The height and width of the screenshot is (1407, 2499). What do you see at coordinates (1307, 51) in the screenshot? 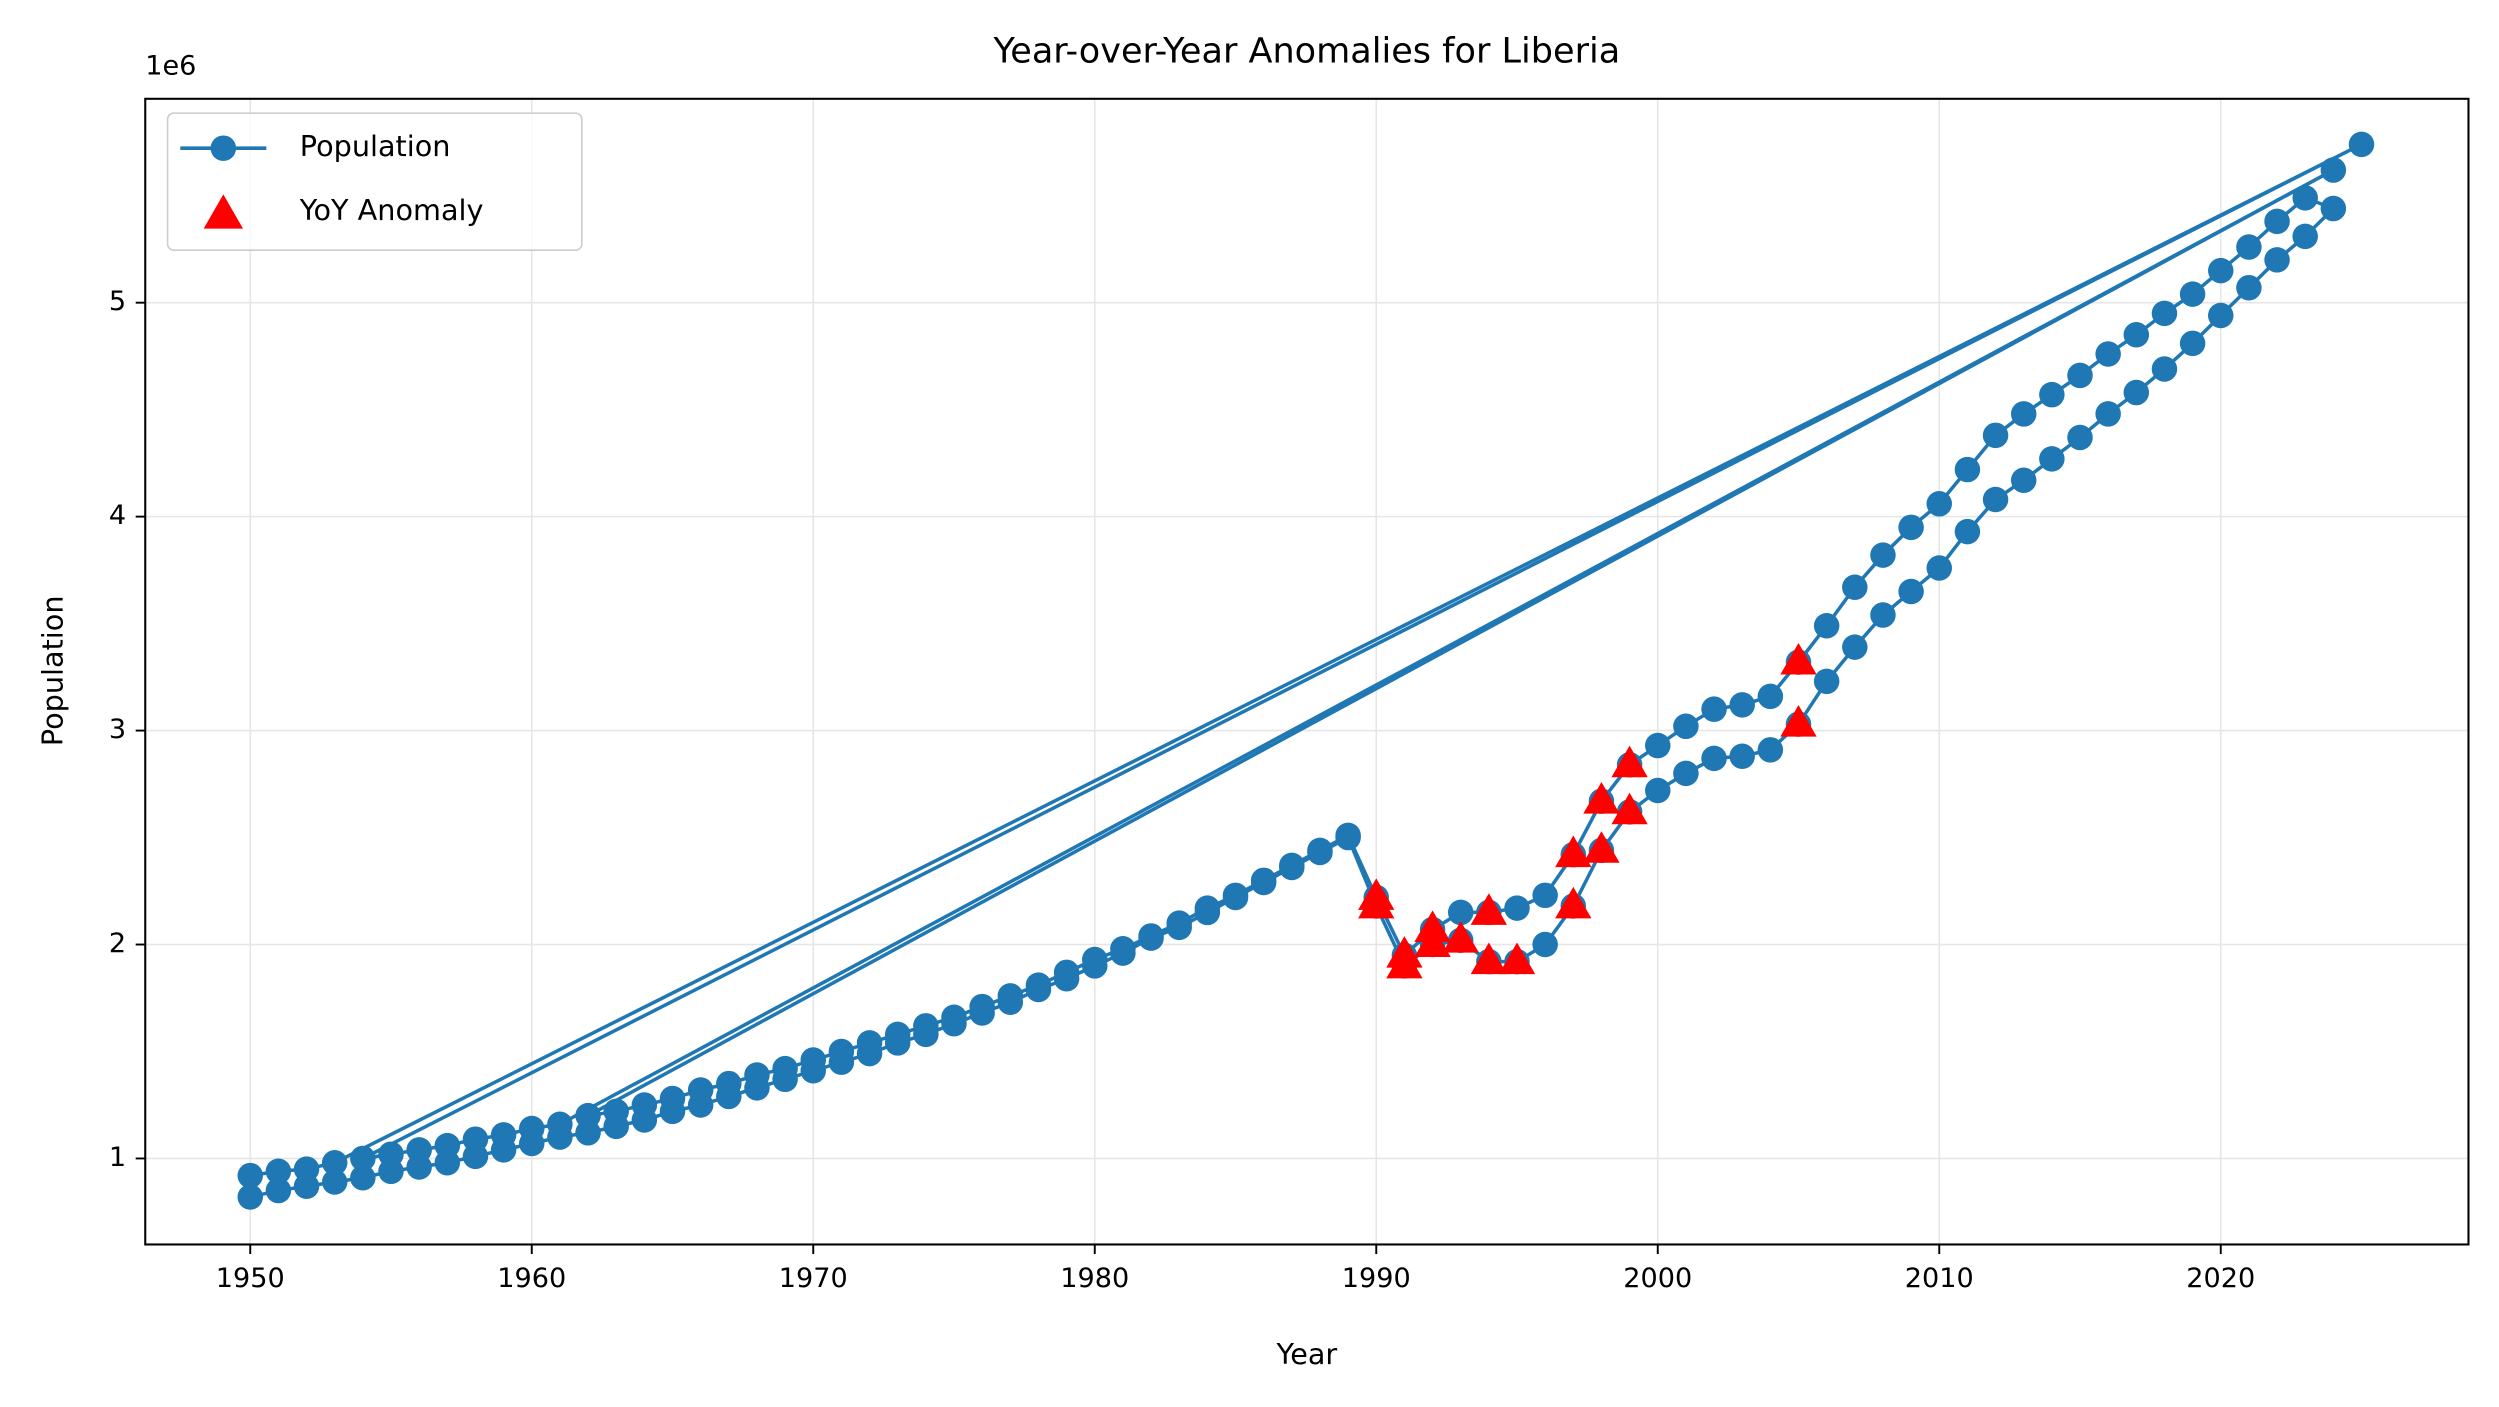
I see `chart-title: Year-over-Year Anomalies for Liberia` at bounding box center [1307, 51].